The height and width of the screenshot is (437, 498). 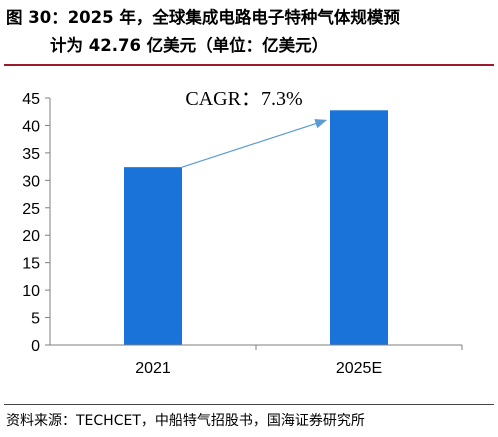 I want to click on cagr-annotation: CAGR：7.3%, so click(x=243, y=99).